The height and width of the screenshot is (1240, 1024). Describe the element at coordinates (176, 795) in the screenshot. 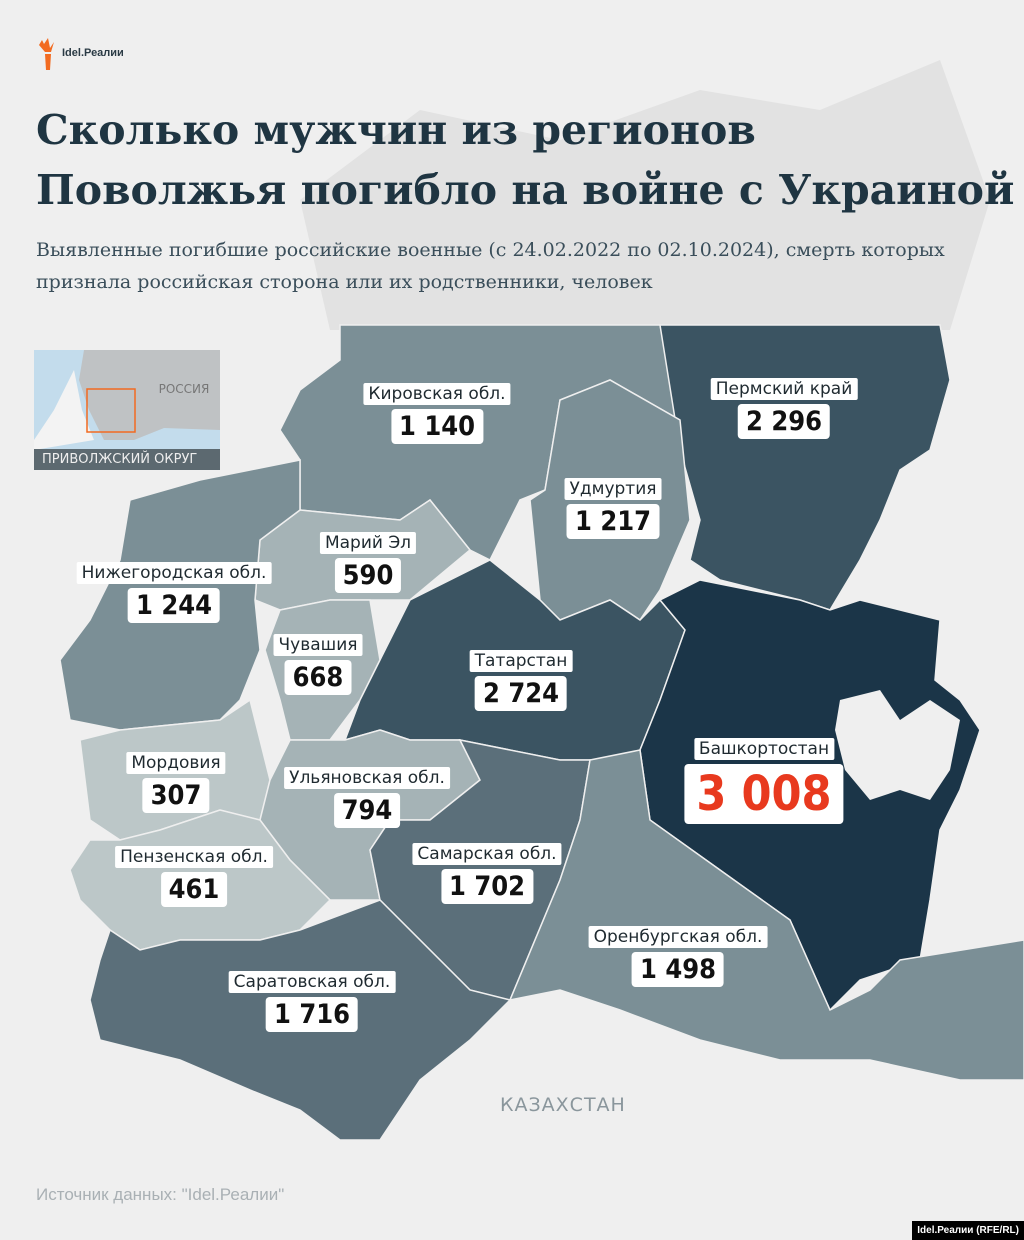

I see `region-value: 307` at that location.